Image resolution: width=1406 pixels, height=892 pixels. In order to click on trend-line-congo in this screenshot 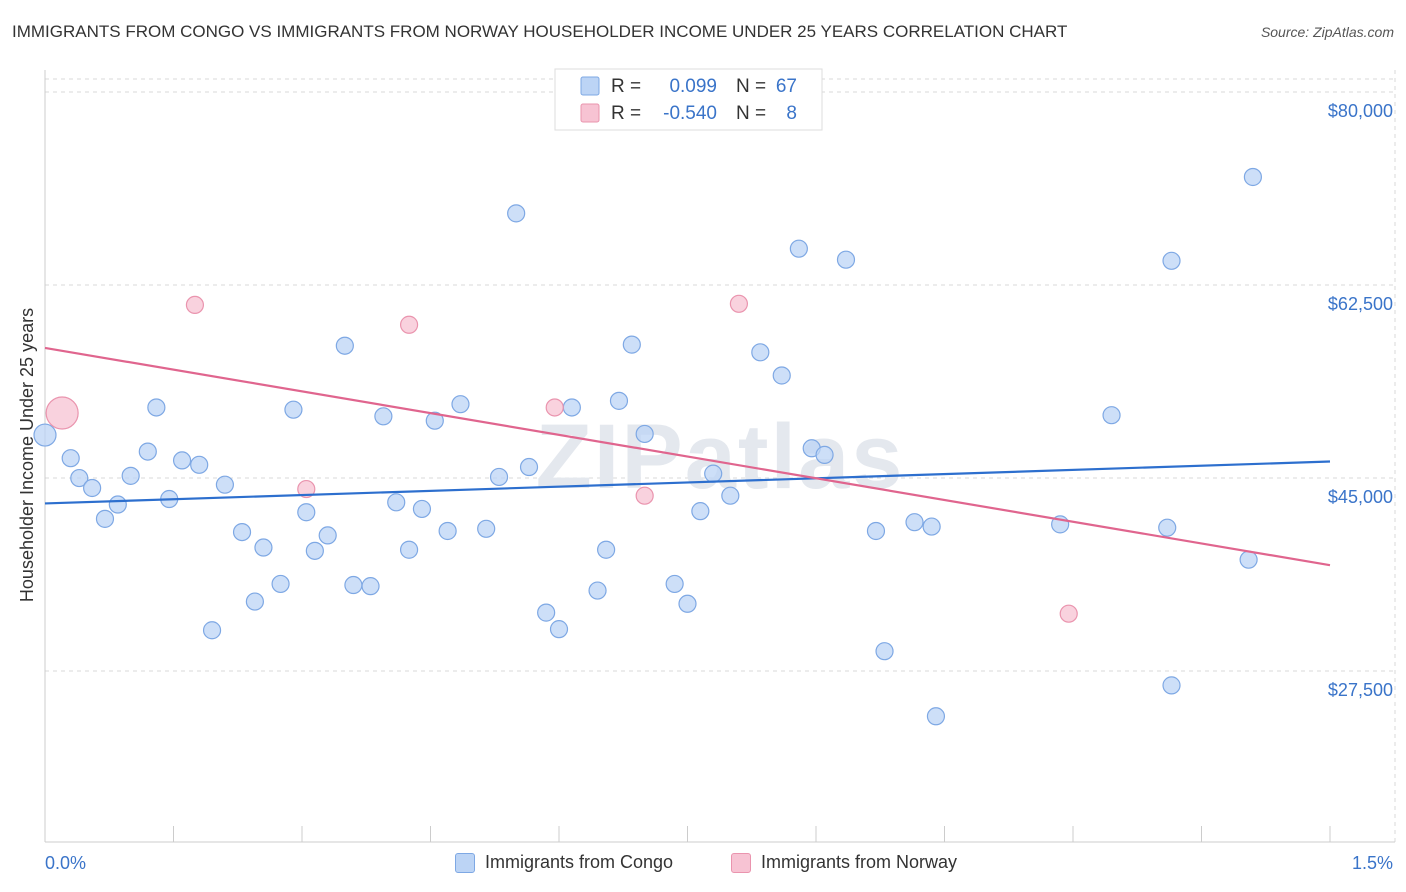, I will do `click(687, 482)`.